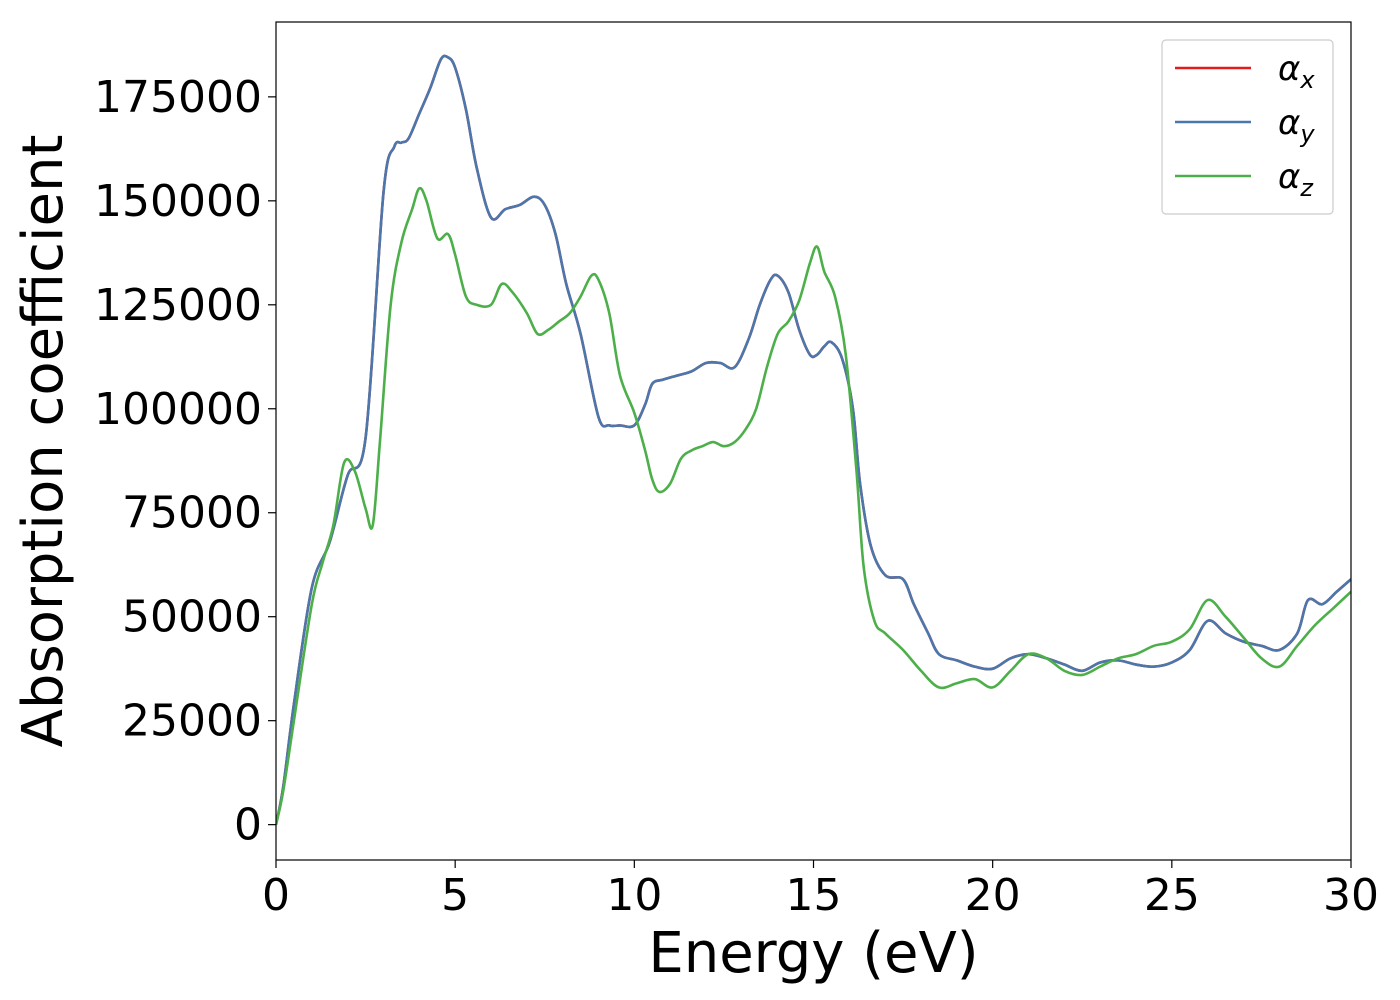  What do you see at coordinates (192, 513) in the screenshot?
I see `y-tick-label: 75000` at bounding box center [192, 513].